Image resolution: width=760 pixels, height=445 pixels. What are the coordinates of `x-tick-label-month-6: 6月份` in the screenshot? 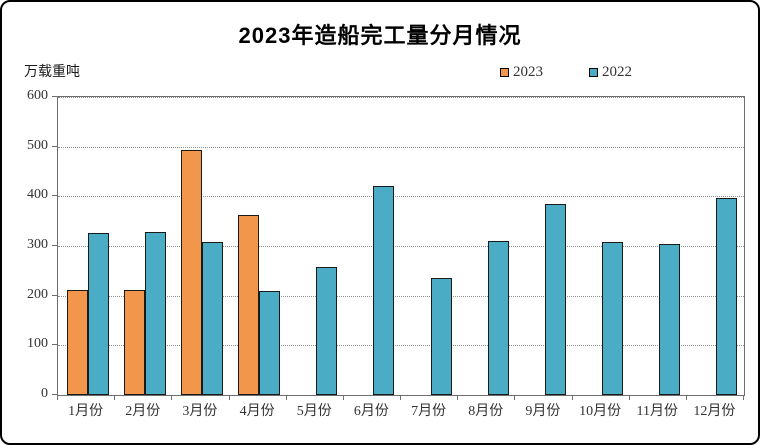 It's located at (371, 411).